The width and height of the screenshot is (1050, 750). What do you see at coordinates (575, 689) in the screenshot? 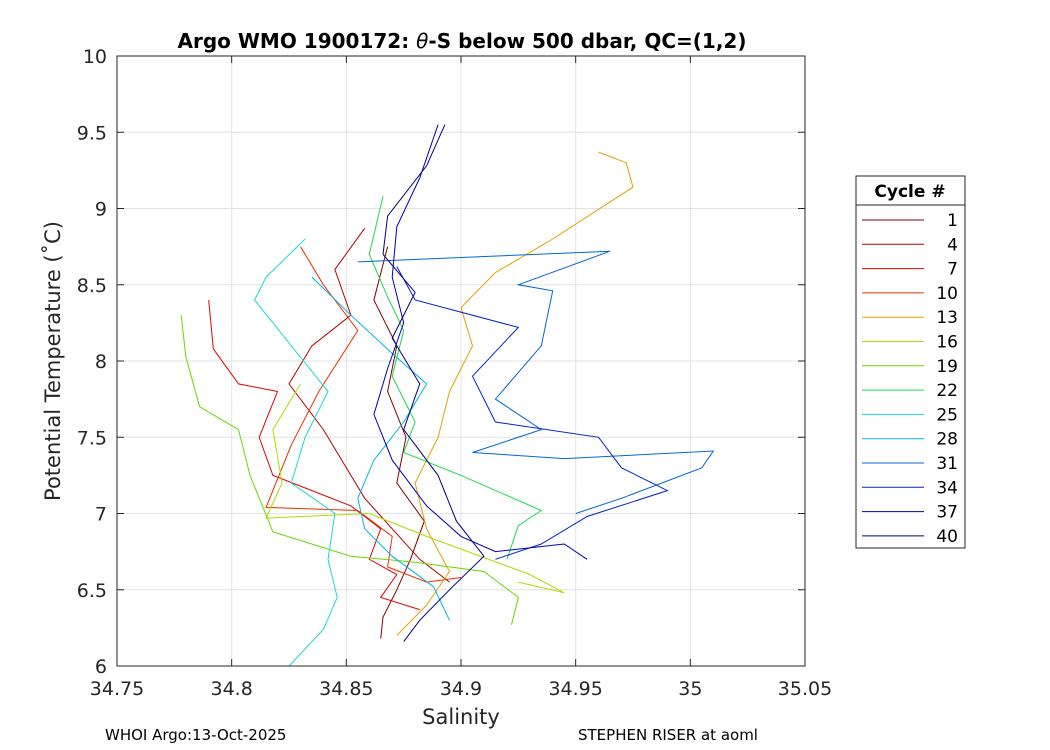
I see `x-tick-label: 34.95` at bounding box center [575, 689].